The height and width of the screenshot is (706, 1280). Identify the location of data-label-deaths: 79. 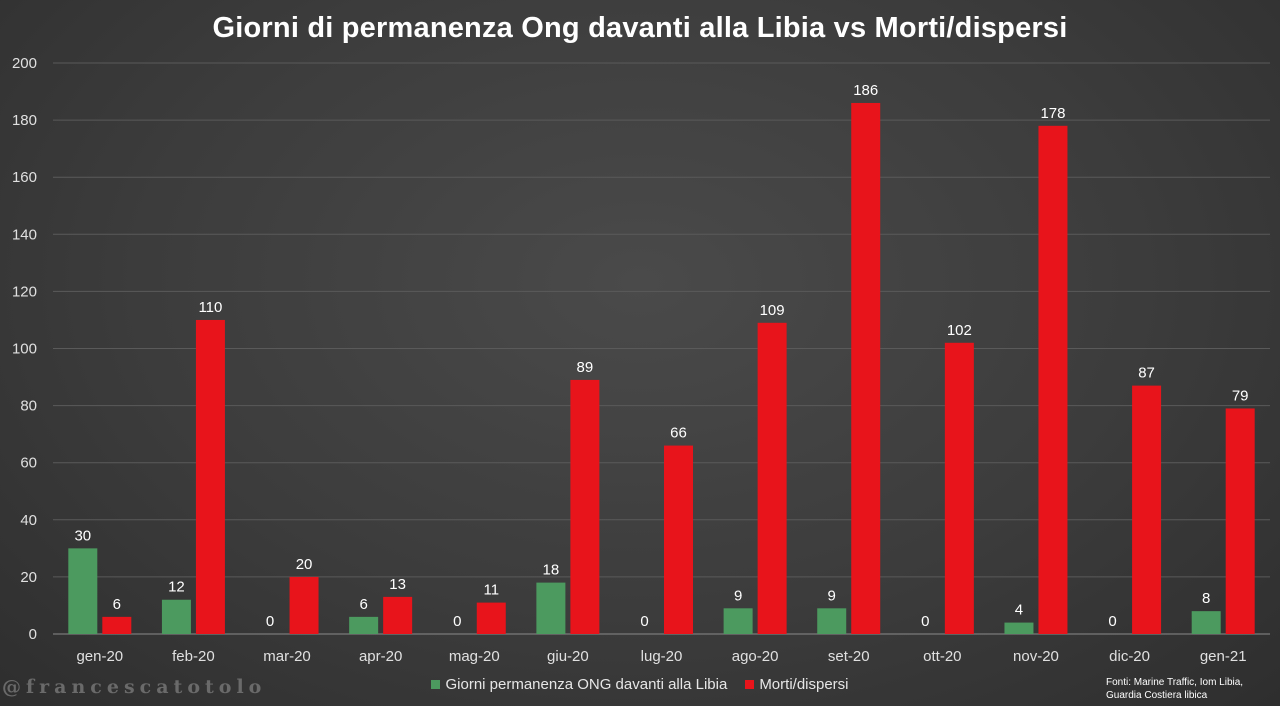
(1240, 395).